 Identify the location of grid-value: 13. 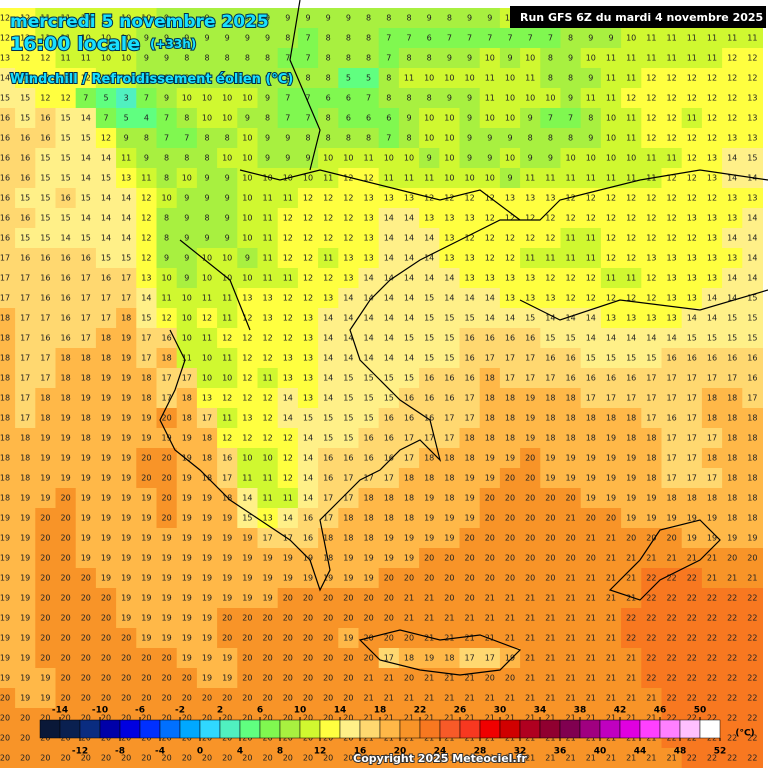
(752, 118).